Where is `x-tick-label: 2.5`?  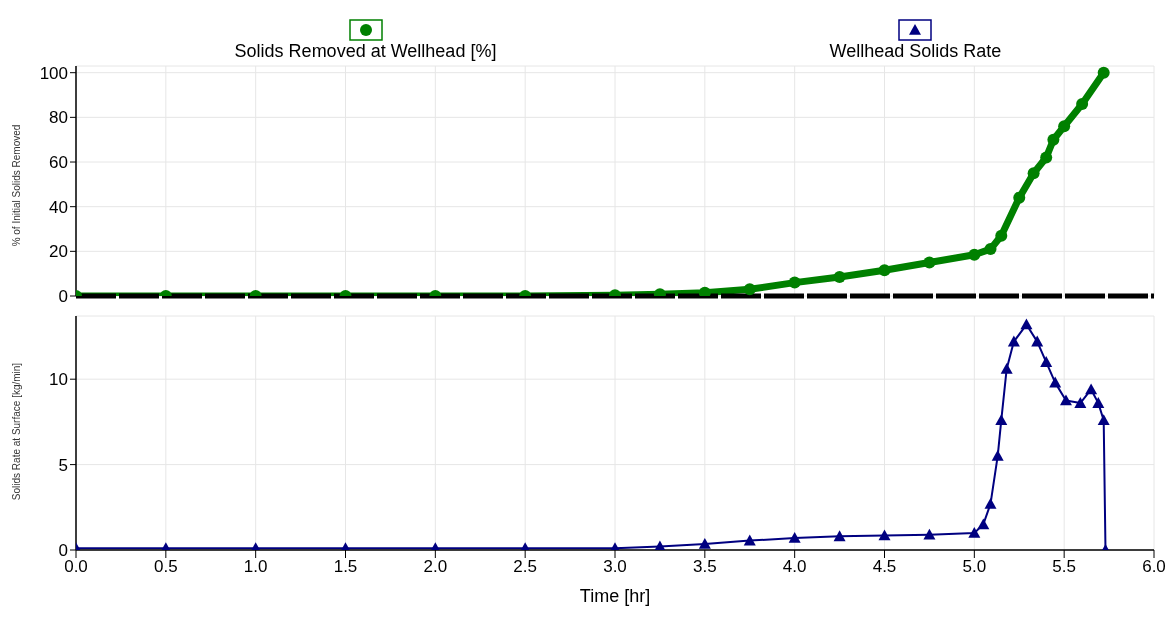
x-tick-label: 2.5 is located at coordinates (525, 567).